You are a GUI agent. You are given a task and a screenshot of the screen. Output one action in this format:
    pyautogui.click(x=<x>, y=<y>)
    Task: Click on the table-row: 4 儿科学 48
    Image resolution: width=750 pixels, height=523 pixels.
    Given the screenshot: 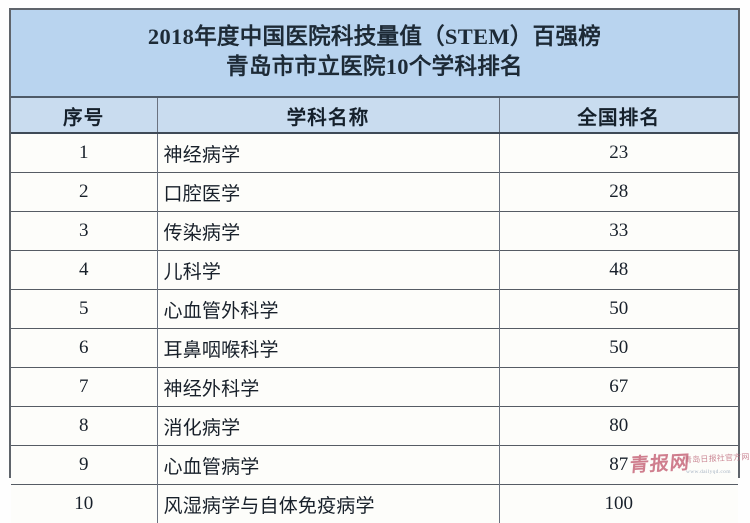 What is the action you would take?
    pyautogui.click(x=374, y=270)
    